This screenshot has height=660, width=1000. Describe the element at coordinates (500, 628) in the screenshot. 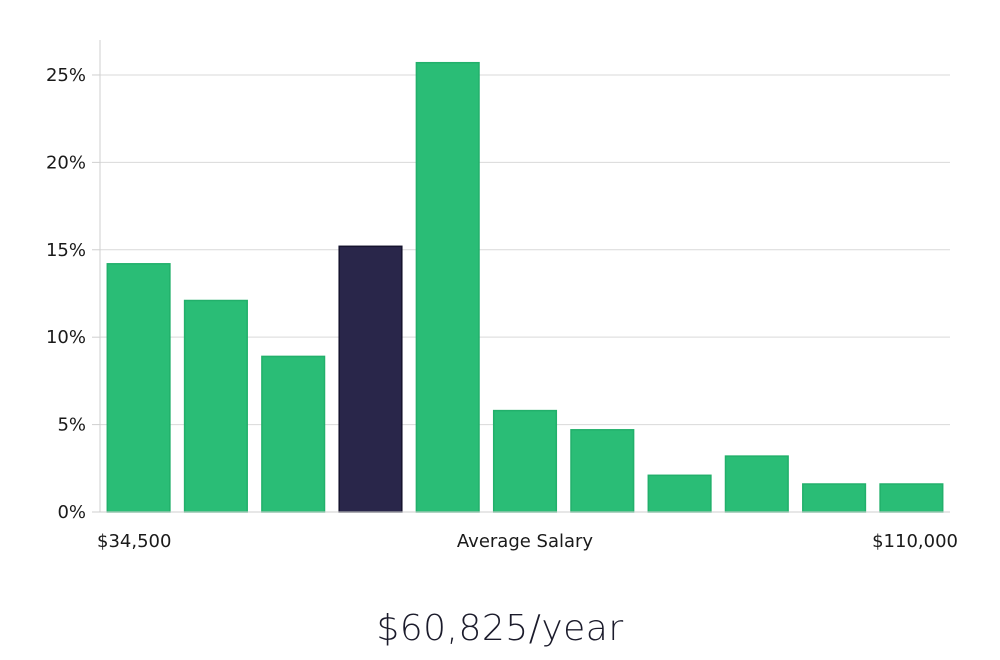

I see `average-salary-value: $60,825/year` at that location.